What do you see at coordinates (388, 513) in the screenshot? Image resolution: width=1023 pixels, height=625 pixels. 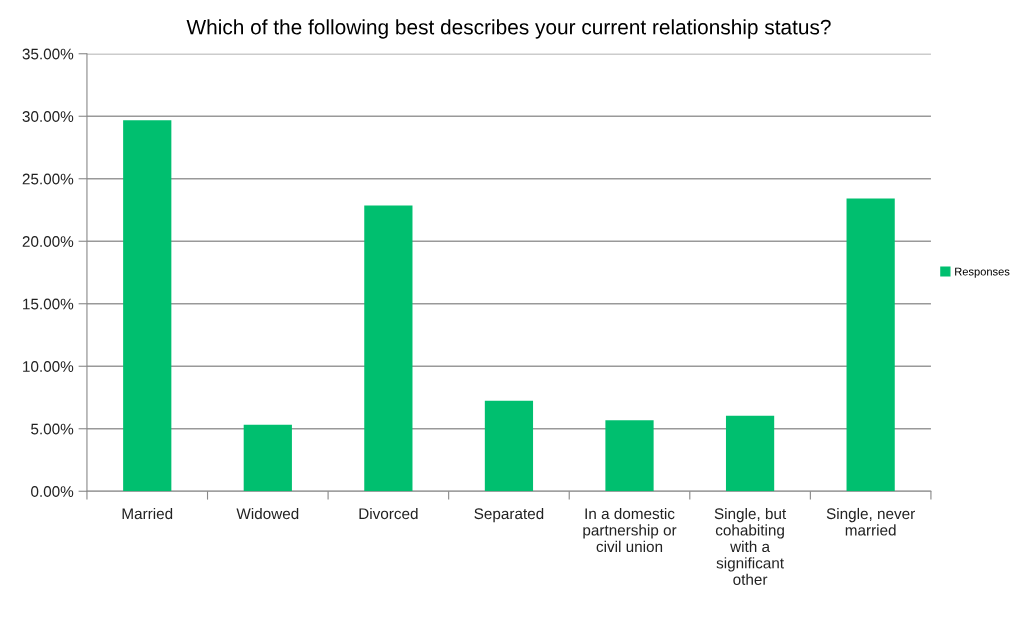 I see `x-tick-label: Divorced` at bounding box center [388, 513].